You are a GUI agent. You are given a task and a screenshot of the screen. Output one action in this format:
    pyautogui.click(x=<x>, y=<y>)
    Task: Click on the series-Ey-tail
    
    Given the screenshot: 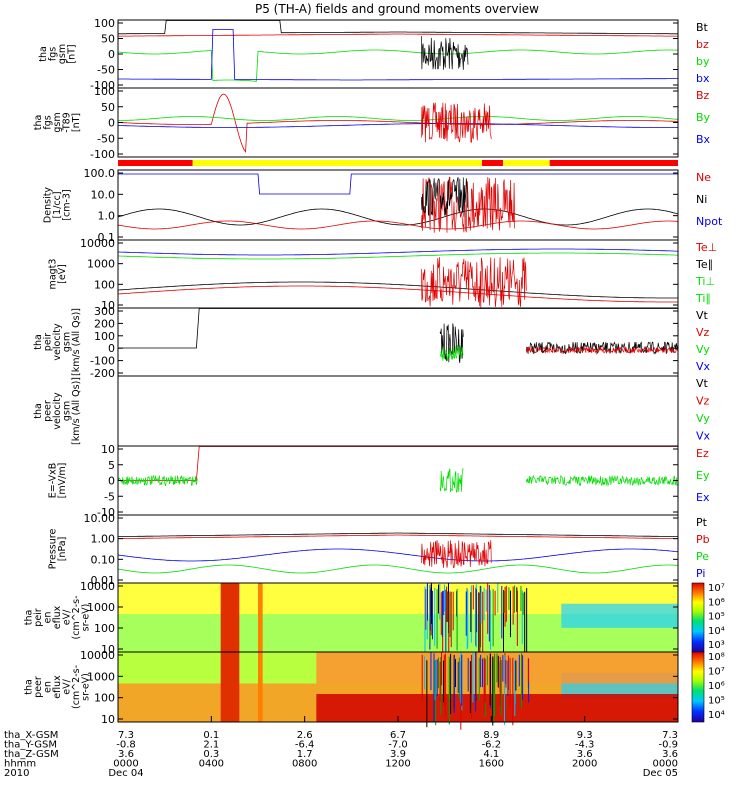 What is the action you would take?
    pyautogui.click(x=601, y=480)
    